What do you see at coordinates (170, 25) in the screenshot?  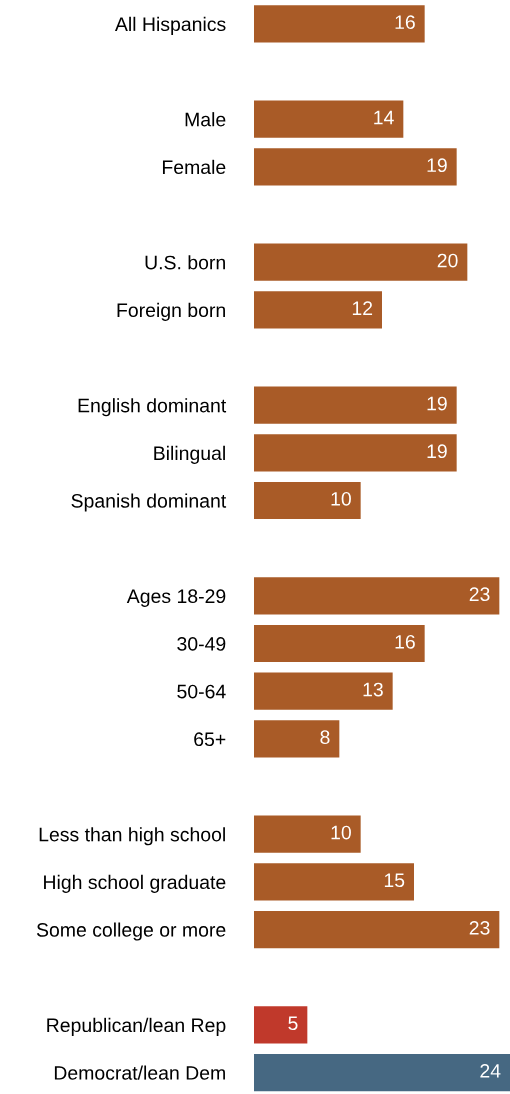 I see `y-tick-label: All Hispanics` at bounding box center [170, 25].